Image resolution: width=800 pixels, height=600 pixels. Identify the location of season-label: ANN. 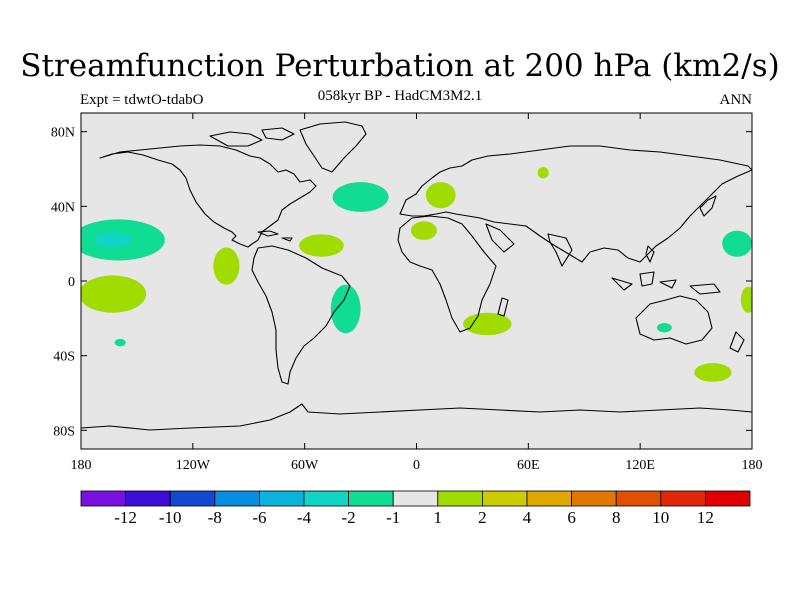
(736, 100).